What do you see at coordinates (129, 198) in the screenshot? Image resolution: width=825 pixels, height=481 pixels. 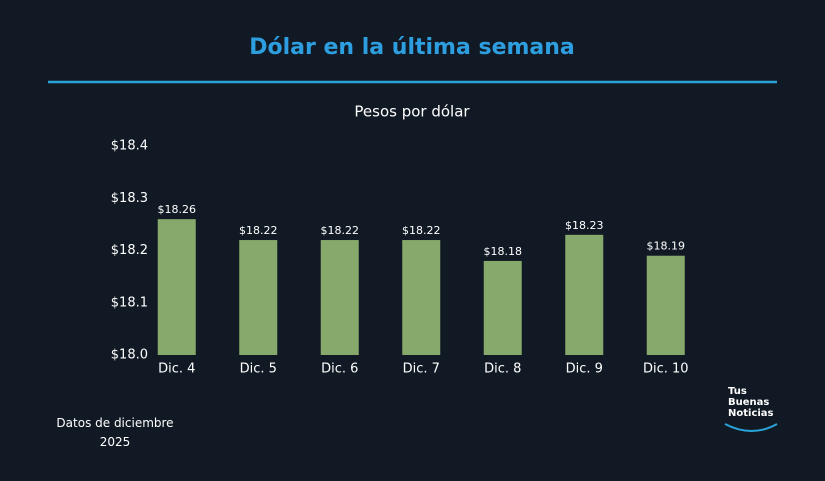 I see `y-tick-label: $18.3` at bounding box center [129, 198].